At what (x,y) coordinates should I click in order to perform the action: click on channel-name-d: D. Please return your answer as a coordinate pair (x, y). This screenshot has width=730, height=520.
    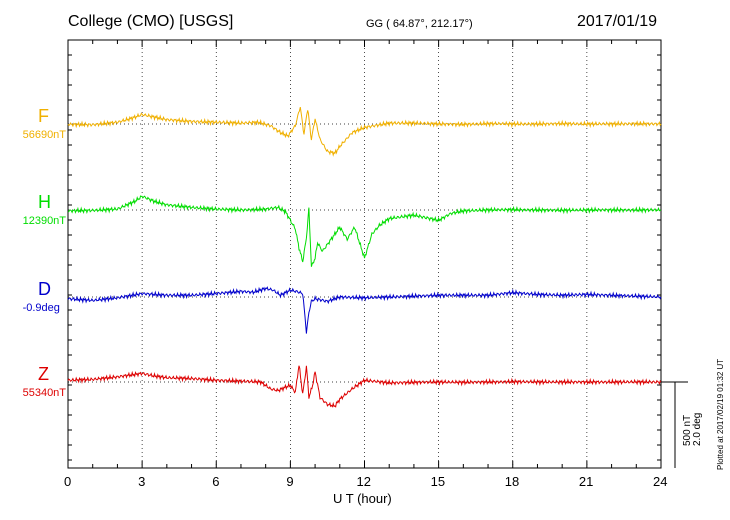
    Looking at the image, I should click on (44, 289).